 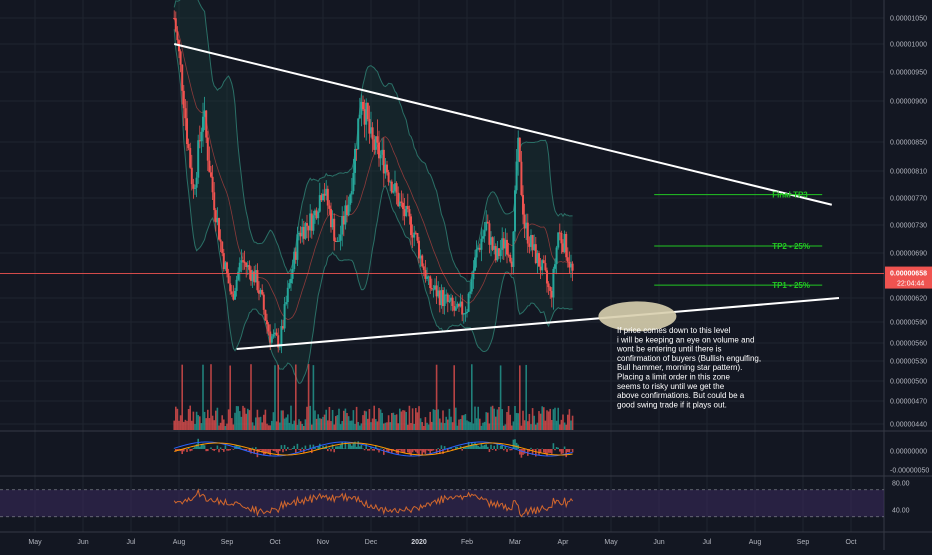 I want to click on price-tick-label: 0.00000850, so click(x=908, y=143).